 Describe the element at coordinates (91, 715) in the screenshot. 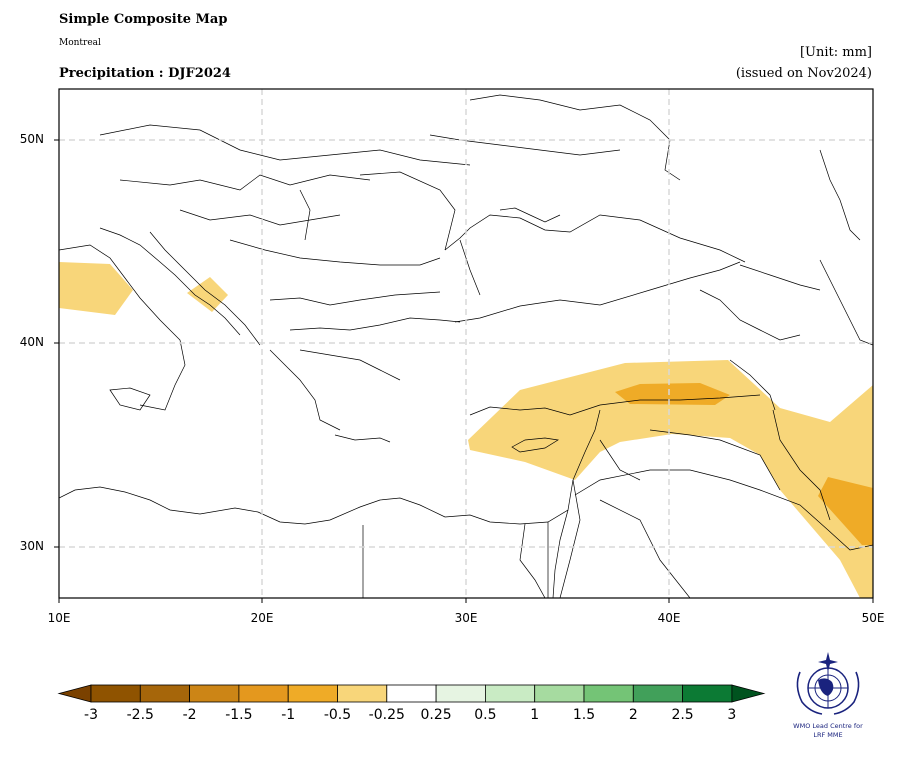

I see `colorbar-tick-label: -3` at that location.